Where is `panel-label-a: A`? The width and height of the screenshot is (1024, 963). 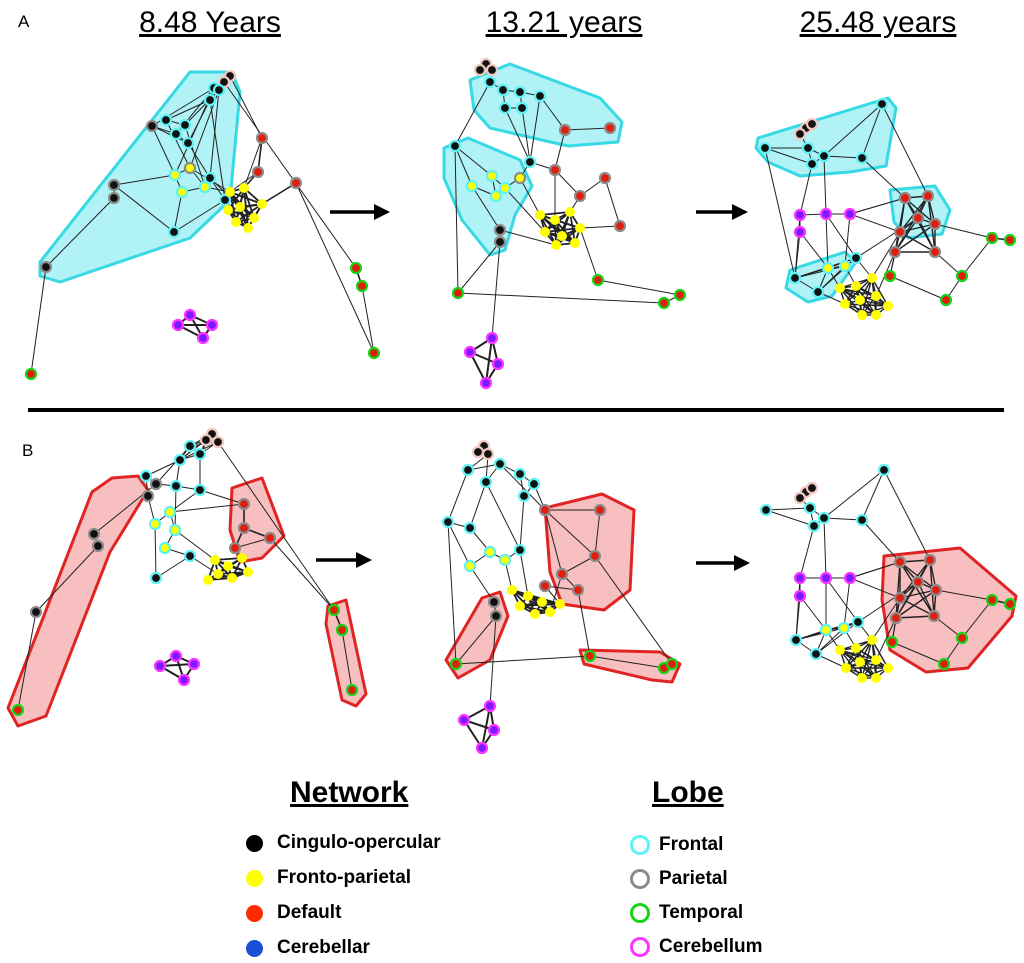 panel-label-a: A is located at coordinates (24, 21).